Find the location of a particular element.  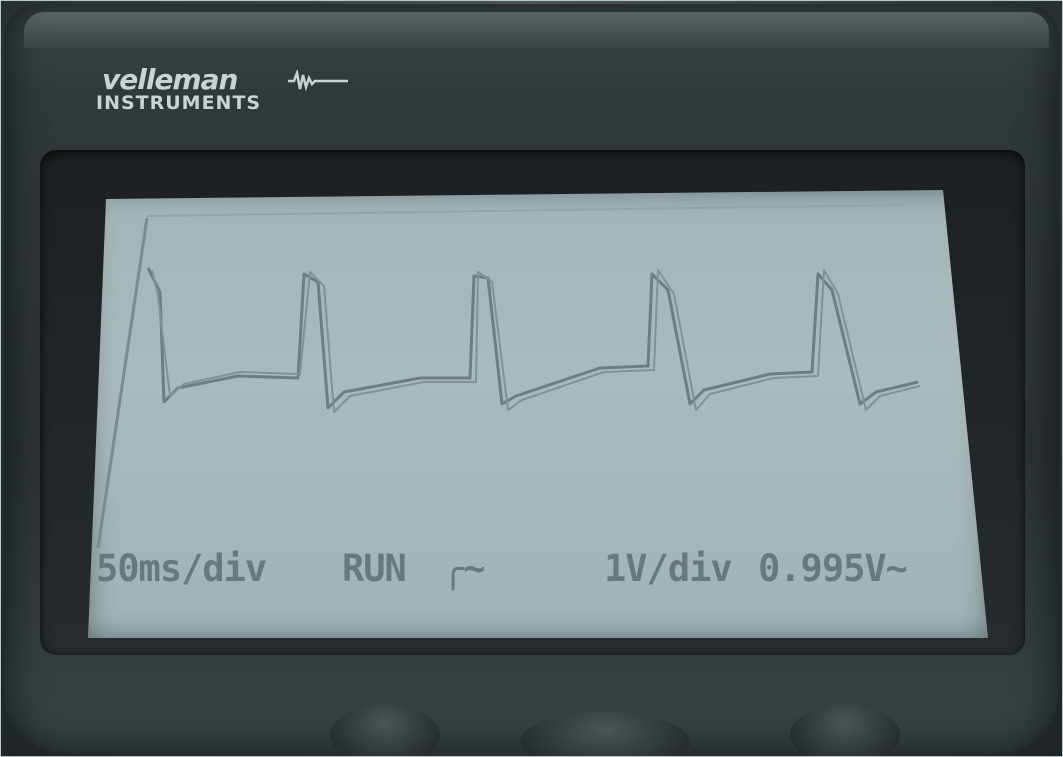

rising-edge-trigger-icon: ╭~ is located at coordinates (464, 568).